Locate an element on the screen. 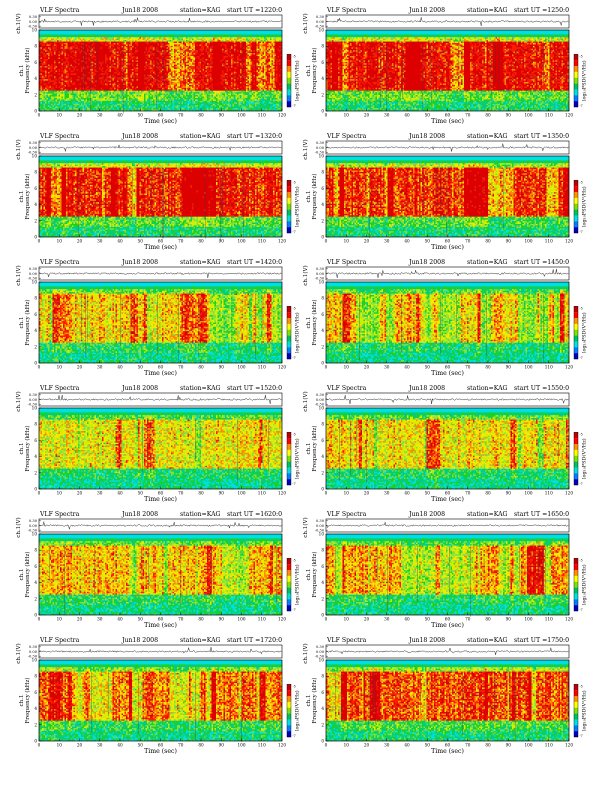 The height and width of the screenshot is (792, 612). spectrogram is located at coordinates (160, 72).